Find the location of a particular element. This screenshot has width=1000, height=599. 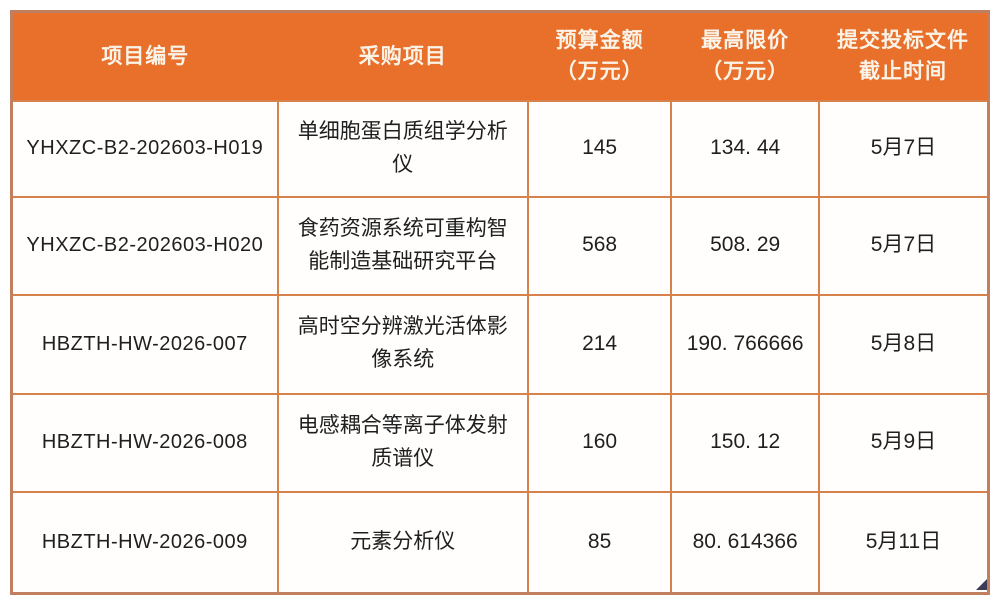

header-cell-project-name: 采购项目 is located at coordinates (402, 56).